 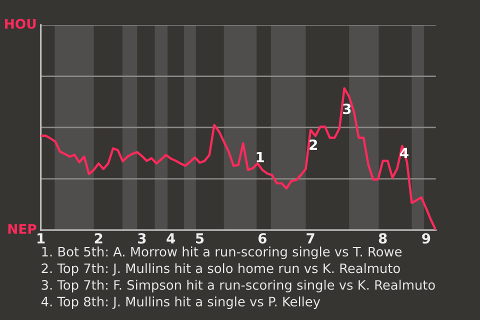 What do you see at coordinates (314, 145) in the screenshot?
I see `annotation: 2` at bounding box center [314, 145].